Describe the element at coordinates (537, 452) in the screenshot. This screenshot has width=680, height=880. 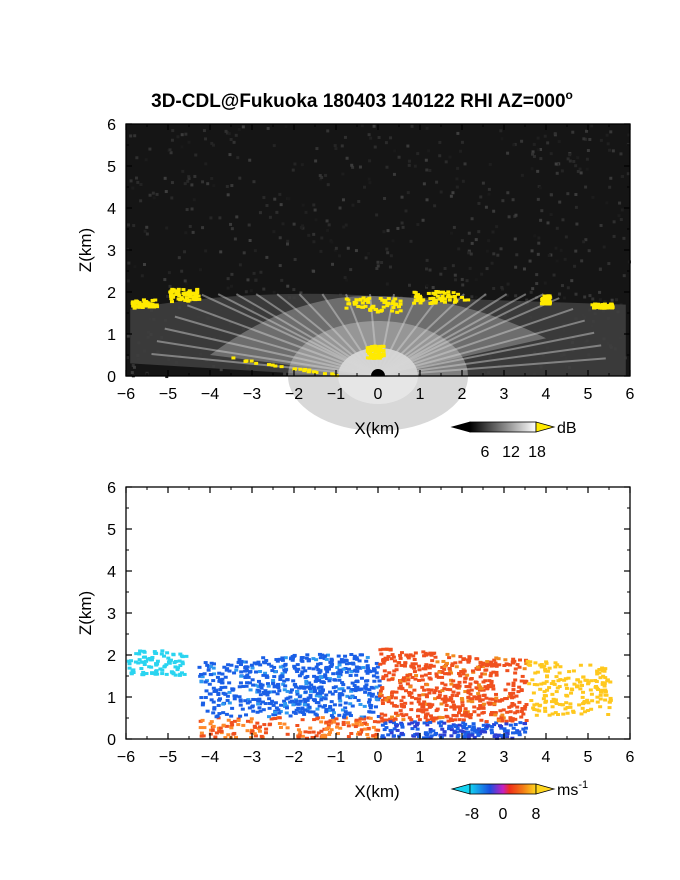
I see `backscatter-colorbar-tick: 18` at that location.